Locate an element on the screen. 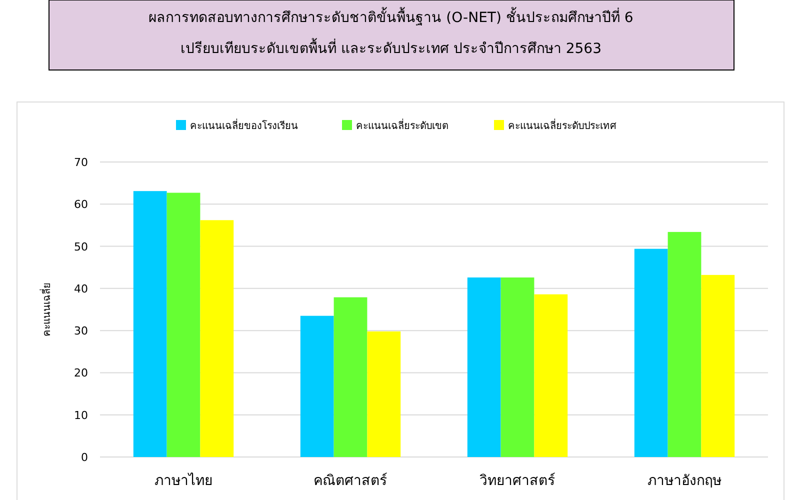  y-tick-label: 0 is located at coordinates (84, 457).